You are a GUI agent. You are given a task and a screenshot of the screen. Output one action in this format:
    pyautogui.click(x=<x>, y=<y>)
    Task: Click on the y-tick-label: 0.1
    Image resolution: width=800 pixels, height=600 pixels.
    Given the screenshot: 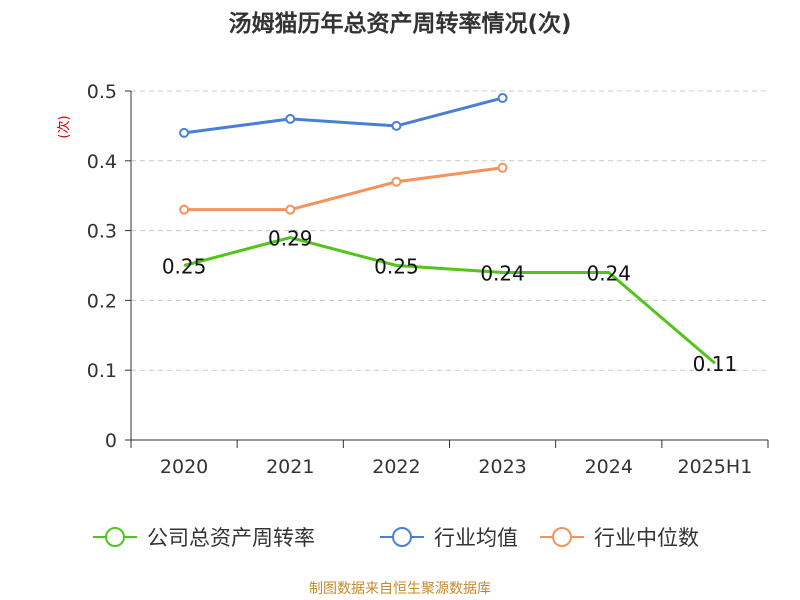 What is the action you would take?
    pyautogui.click(x=102, y=371)
    